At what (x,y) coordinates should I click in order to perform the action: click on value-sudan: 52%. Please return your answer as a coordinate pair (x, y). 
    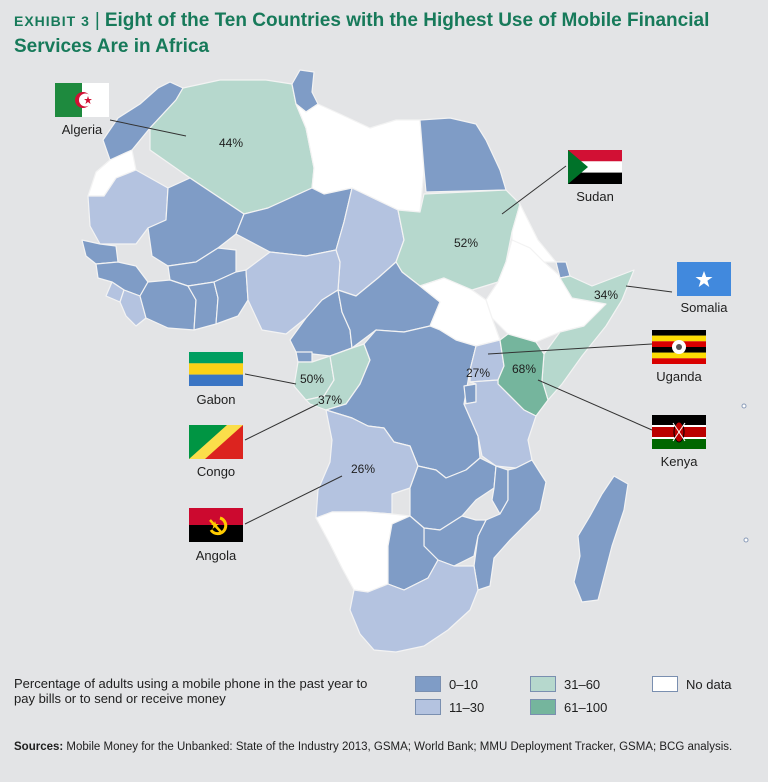
    Looking at the image, I should click on (466, 243).